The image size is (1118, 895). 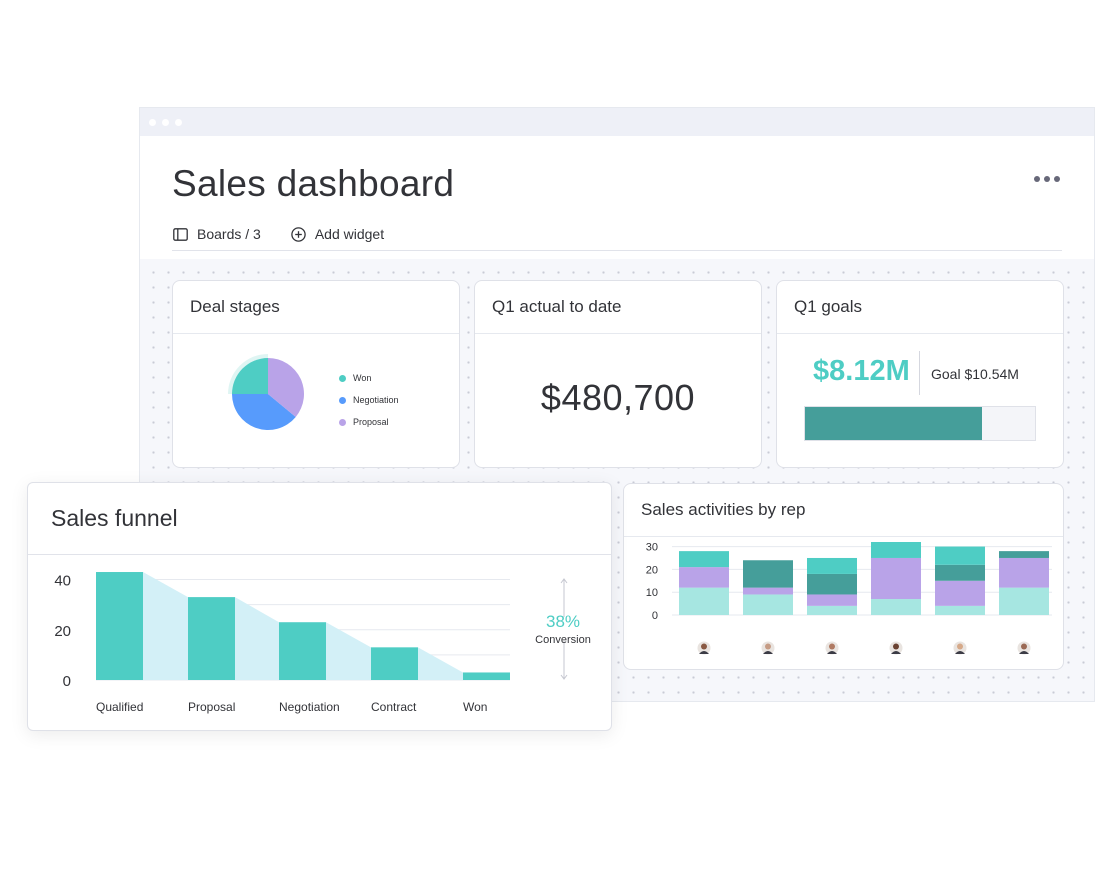 I want to click on funnel-bar-qualified, so click(x=119, y=626).